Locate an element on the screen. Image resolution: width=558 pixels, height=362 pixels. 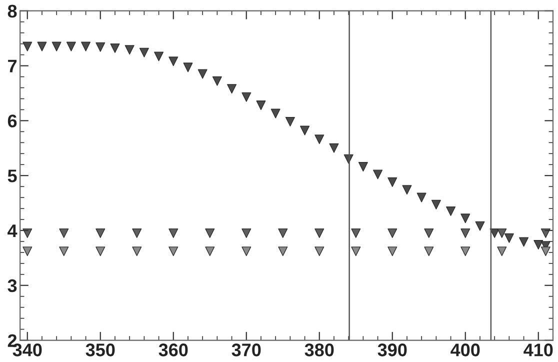
x-tick-label: 410 is located at coordinates (538, 350).